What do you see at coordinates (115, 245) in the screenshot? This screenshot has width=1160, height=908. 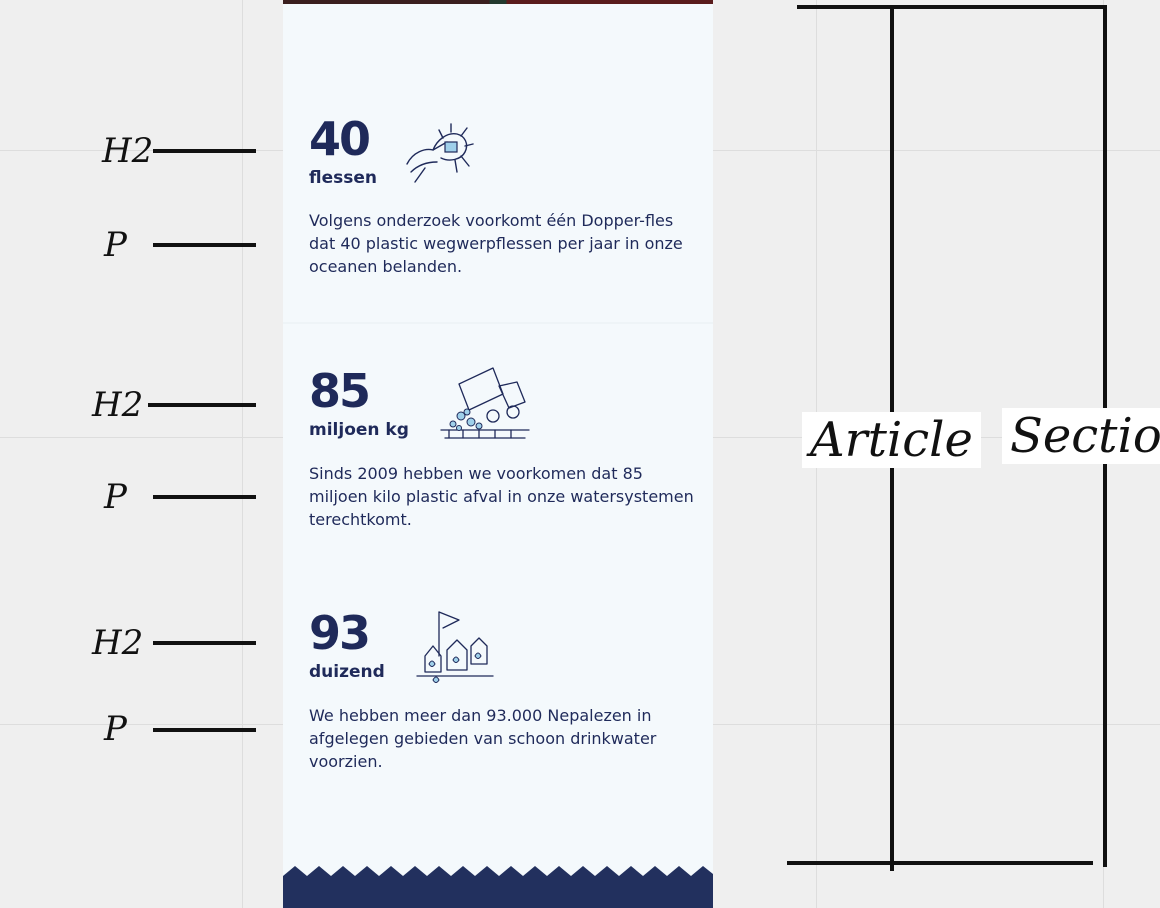 I see `p-annotation-1: P` at bounding box center [115, 245].